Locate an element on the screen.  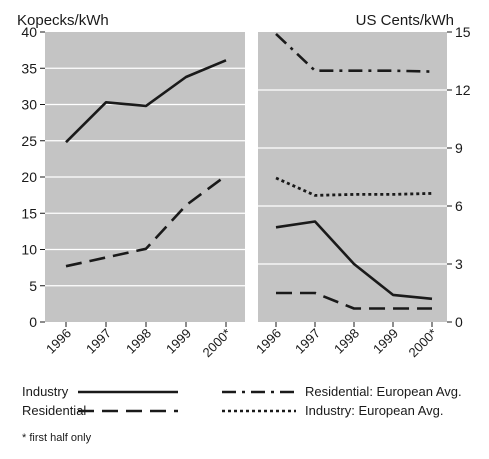
series-line-residential-european-avg is located at coordinates (354, 52).